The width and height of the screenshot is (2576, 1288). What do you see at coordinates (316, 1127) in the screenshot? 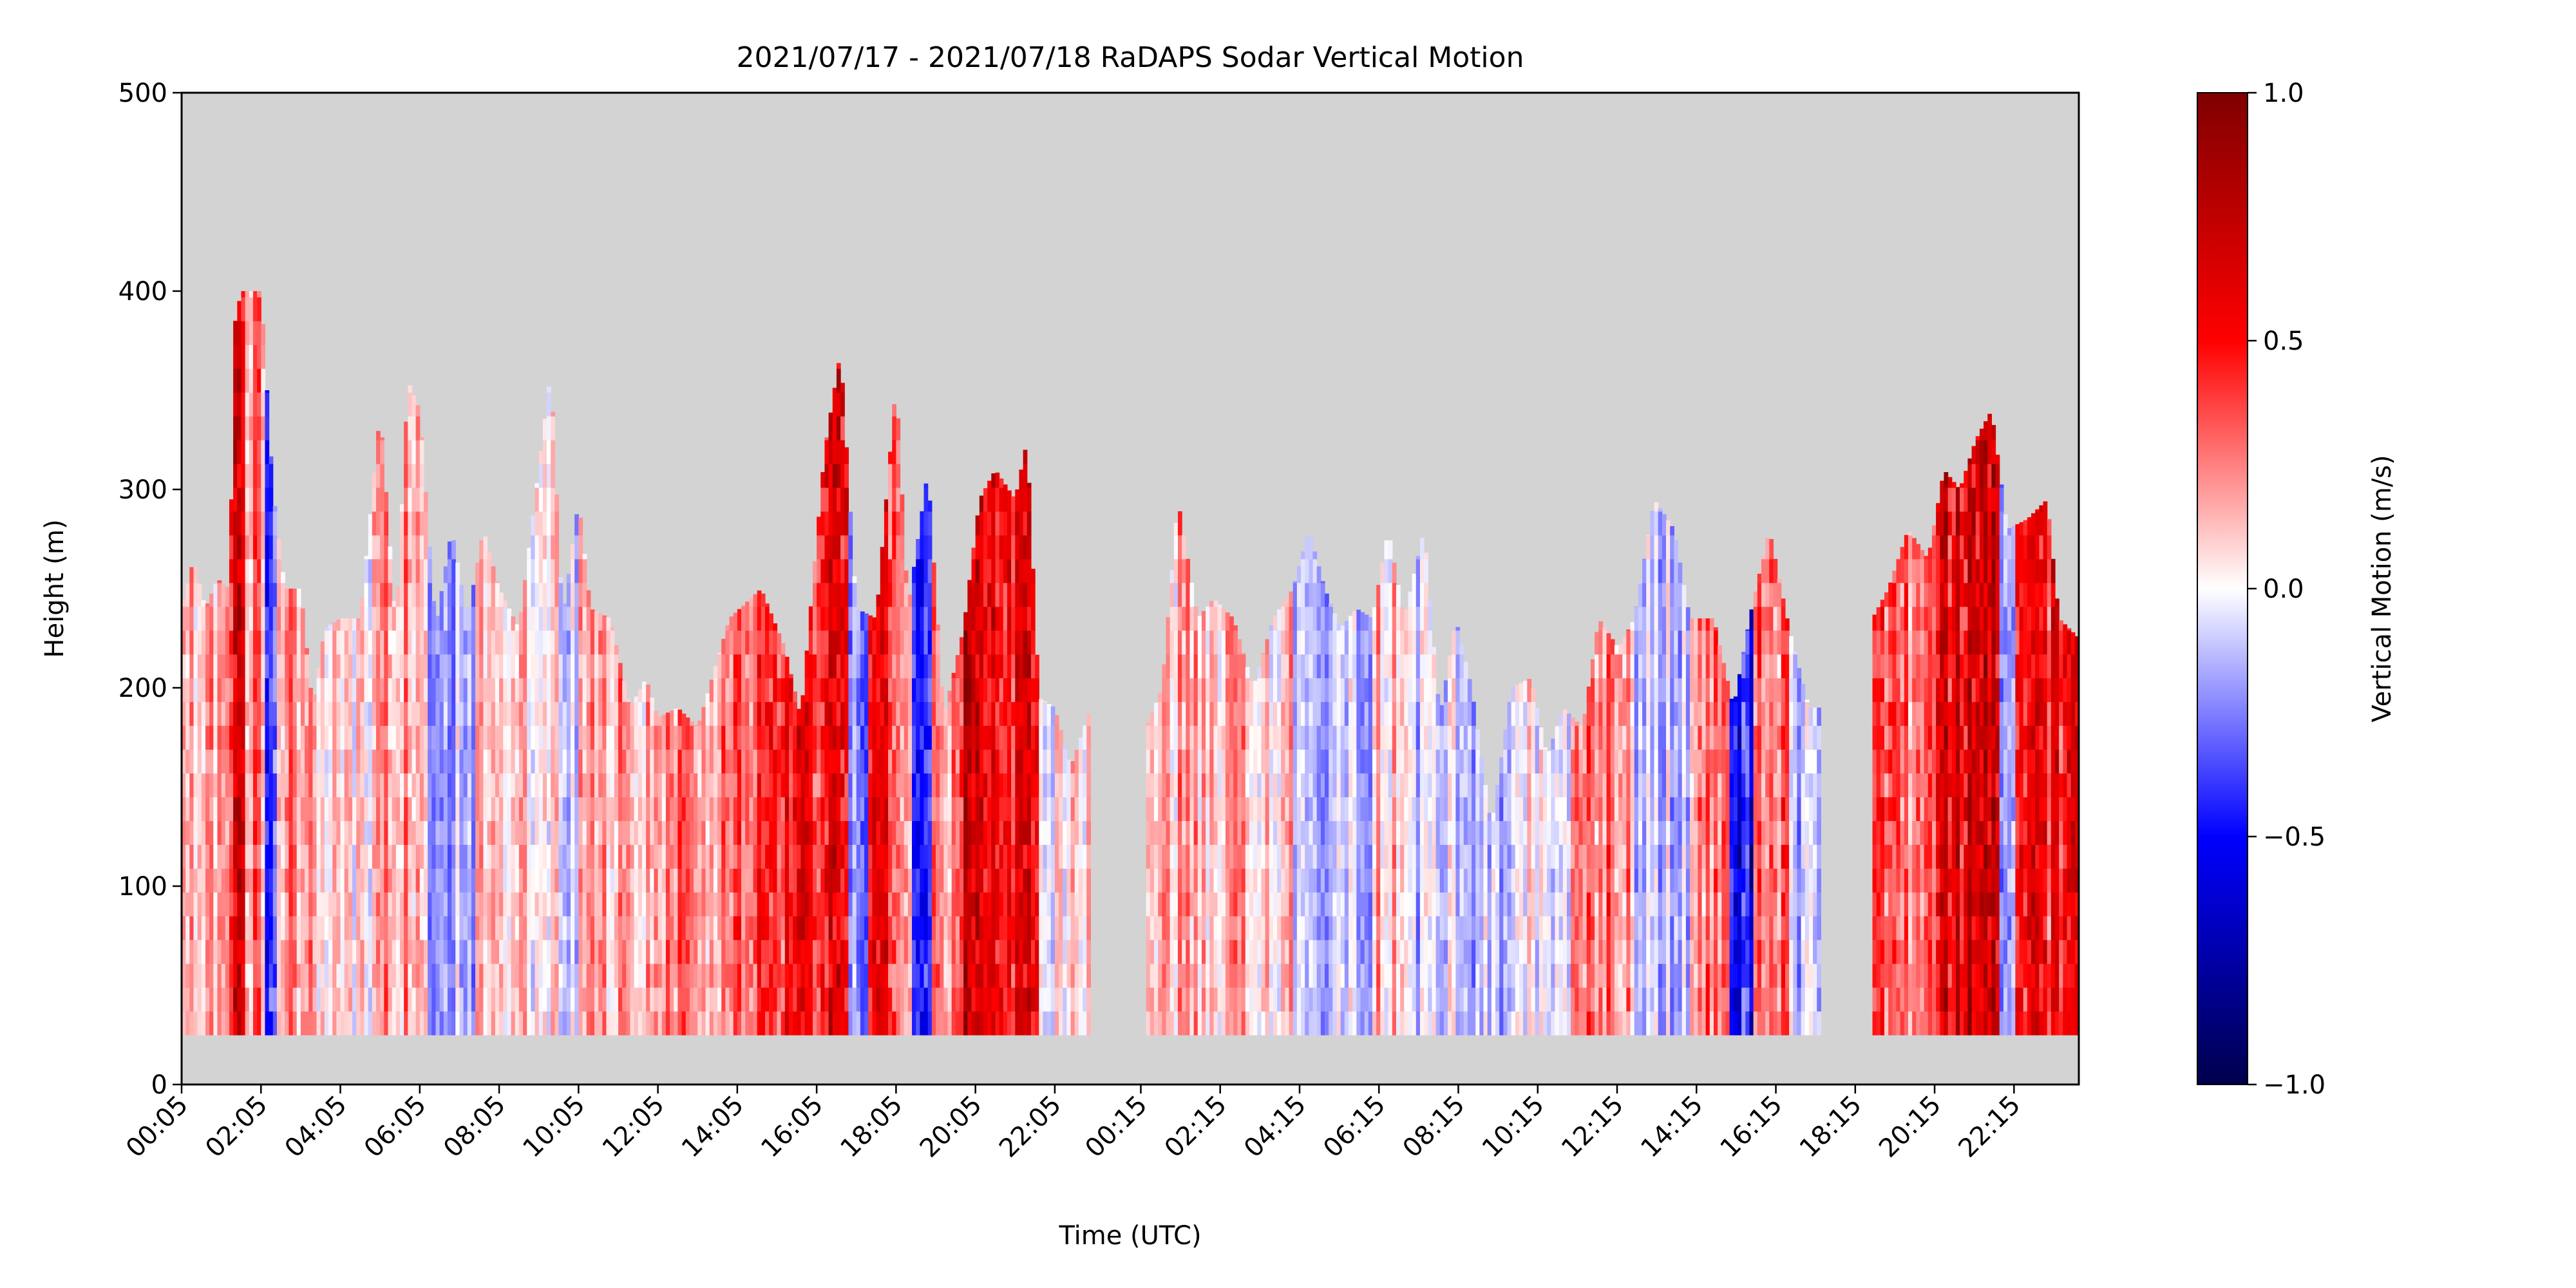
I see `x-tick-label: 04:05` at bounding box center [316, 1127].